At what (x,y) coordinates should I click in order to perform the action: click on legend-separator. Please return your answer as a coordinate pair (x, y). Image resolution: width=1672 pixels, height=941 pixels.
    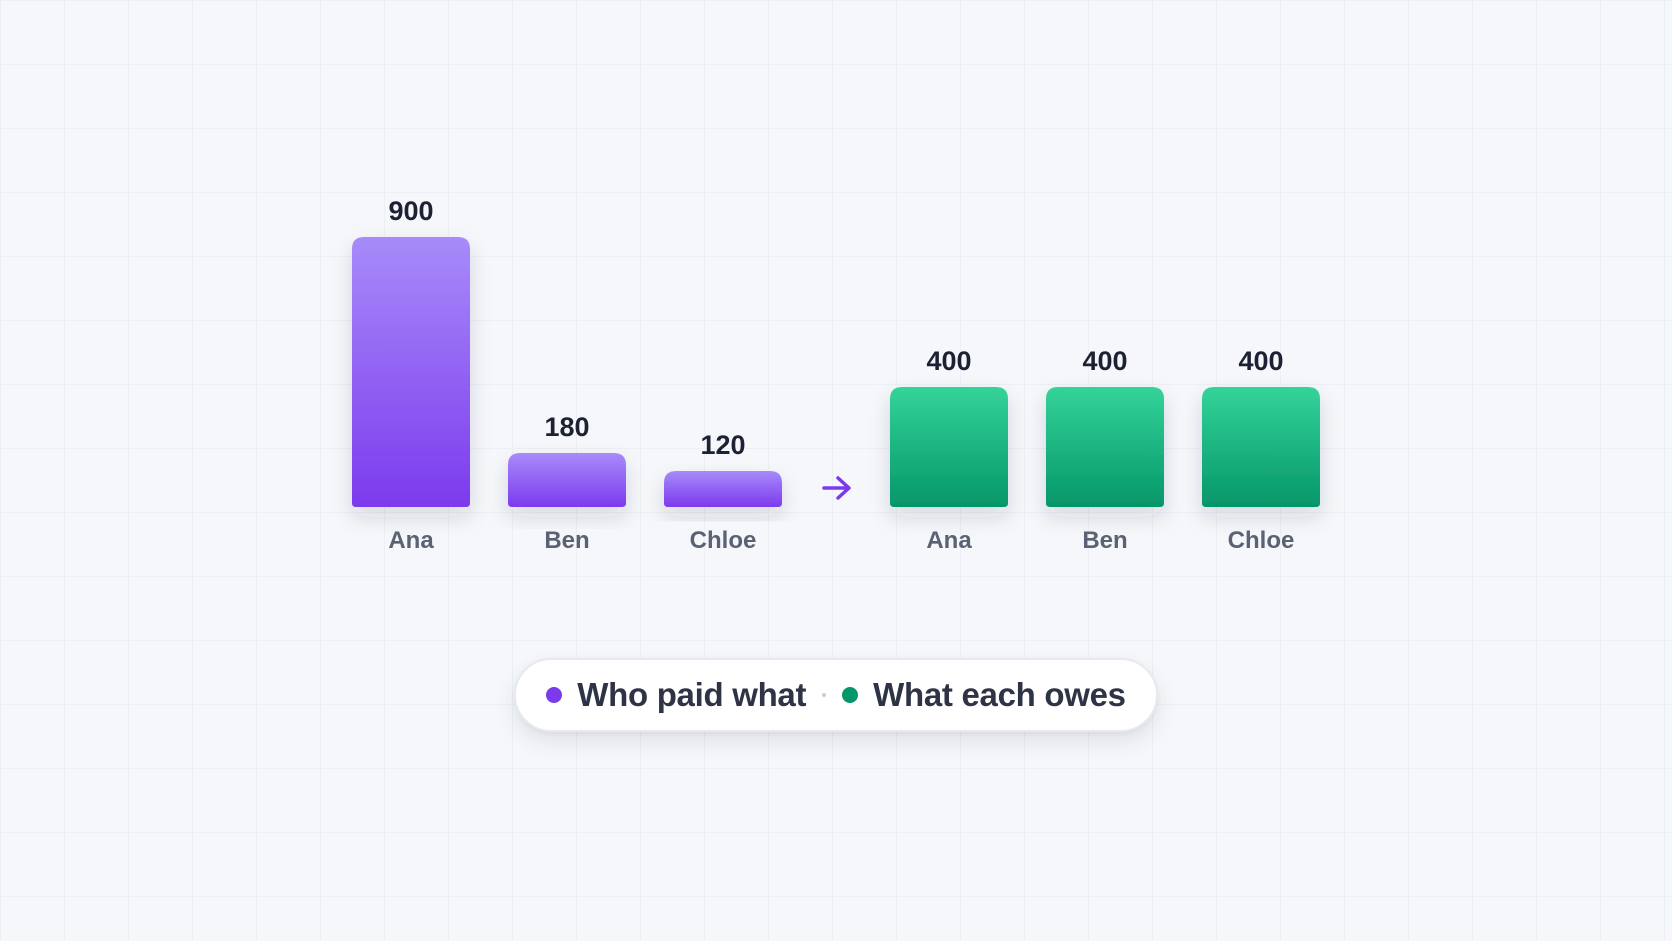
    Looking at the image, I should click on (824, 695).